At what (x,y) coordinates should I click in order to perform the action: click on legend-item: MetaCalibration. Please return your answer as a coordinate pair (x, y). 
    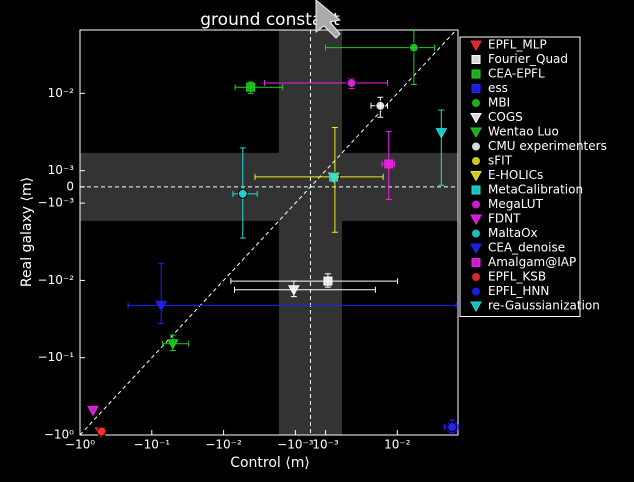
    Looking at the image, I should click on (527, 190).